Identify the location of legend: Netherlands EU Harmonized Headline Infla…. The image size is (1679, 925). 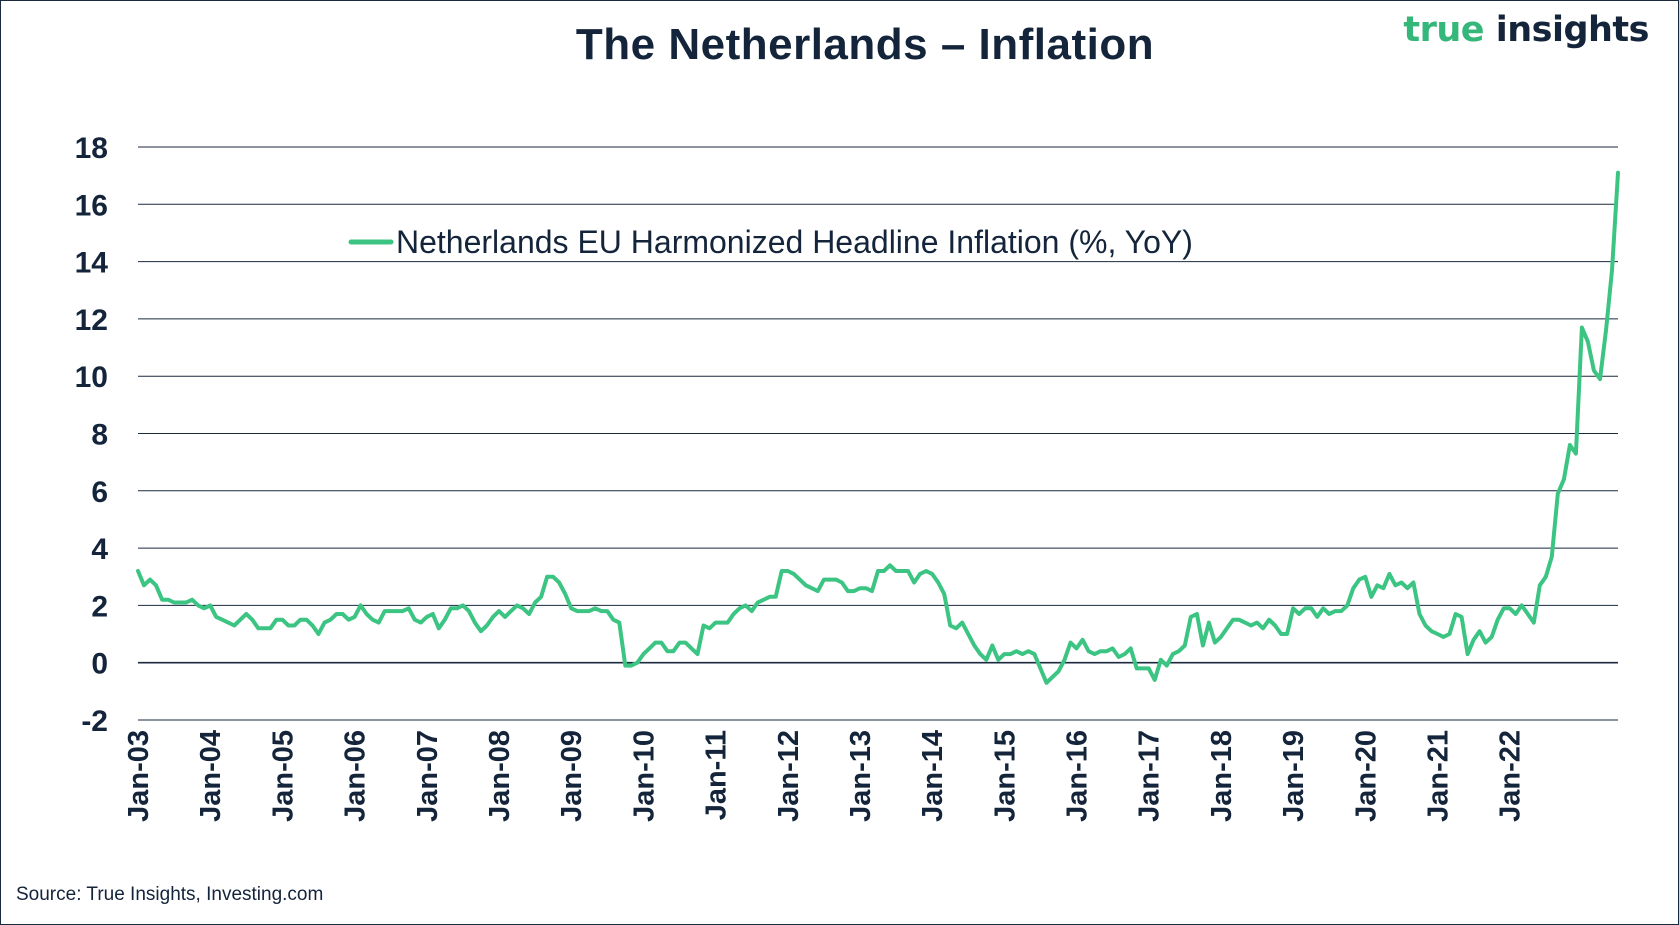
(770, 242).